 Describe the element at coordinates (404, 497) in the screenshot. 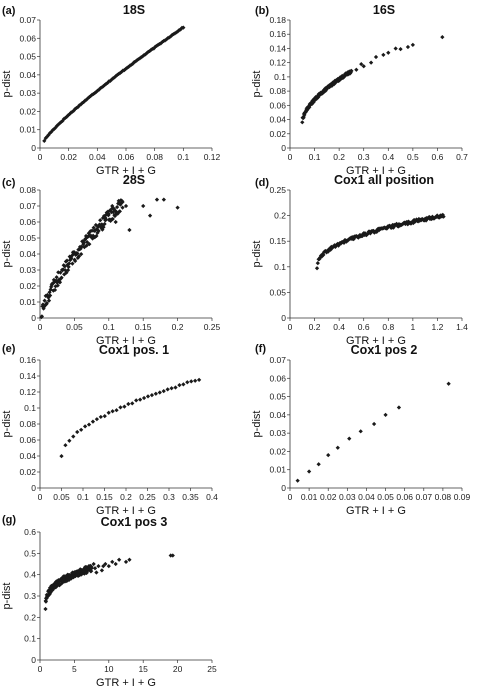

I see `x-tick-label: 0.06` at that location.